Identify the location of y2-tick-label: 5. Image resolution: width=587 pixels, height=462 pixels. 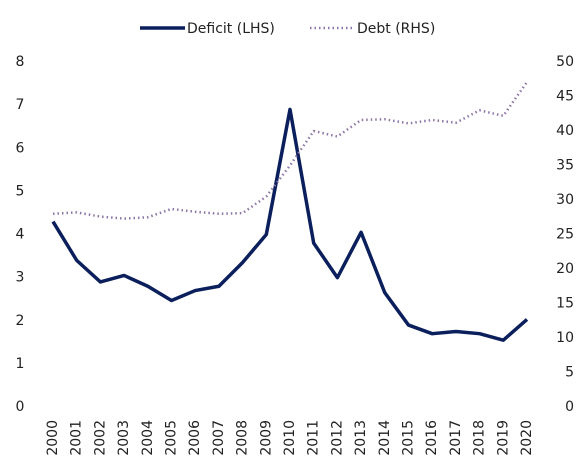
(569, 373).